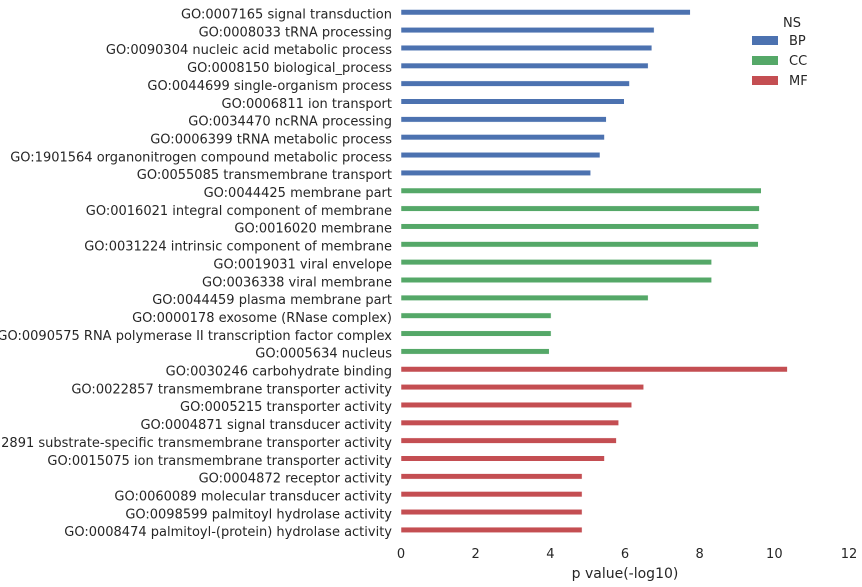 The height and width of the screenshot is (587, 862). What do you see at coordinates (797, 41) in the screenshot?
I see `legend-label-bp: BP` at bounding box center [797, 41].